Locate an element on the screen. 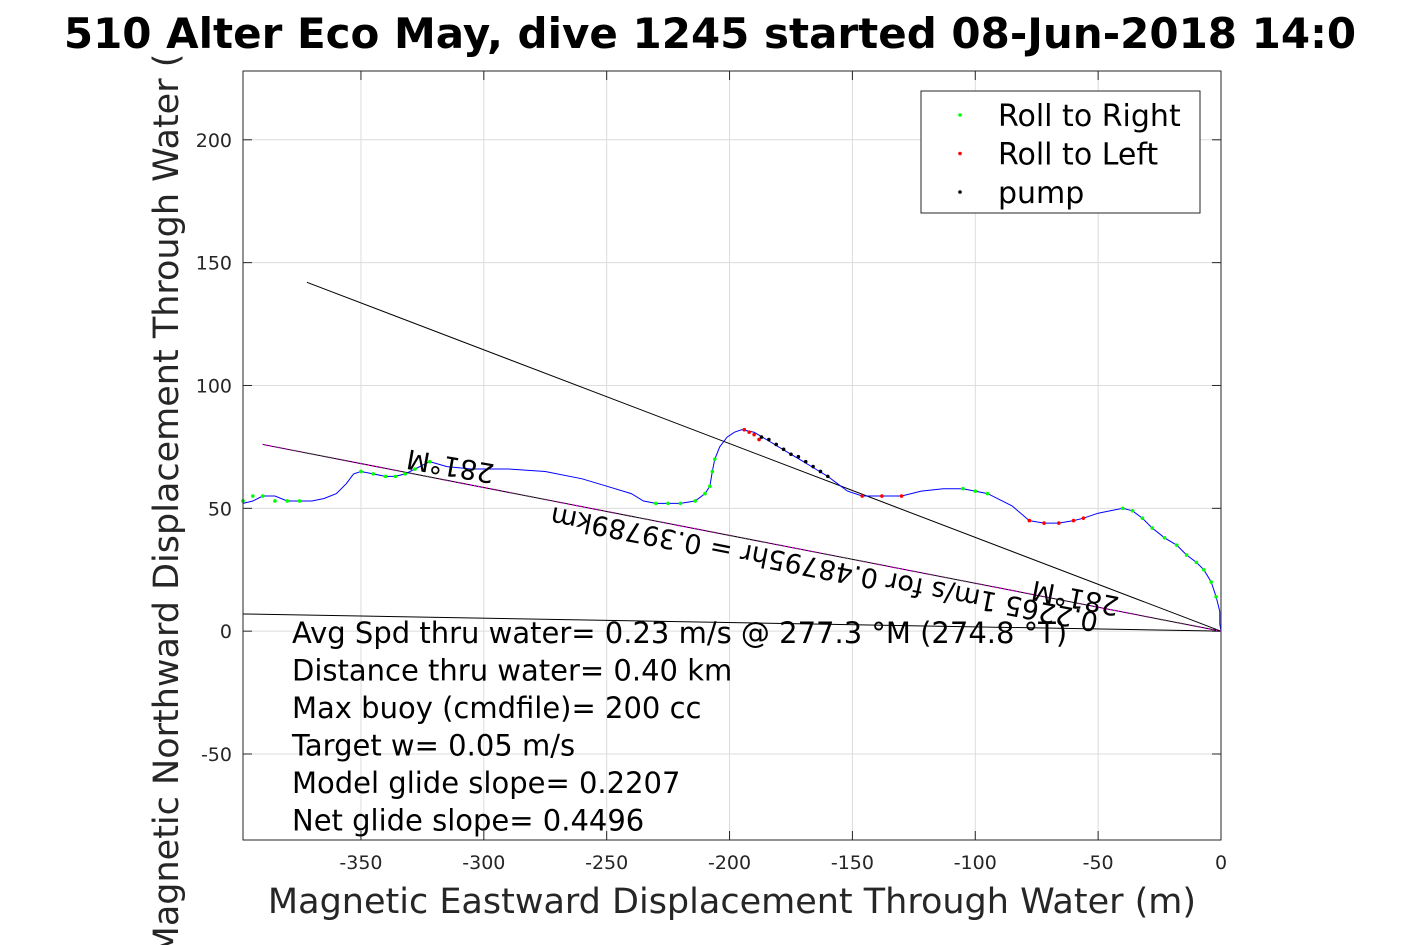  stat-line: Model glide slope= 0.2207 is located at coordinates (486, 783).